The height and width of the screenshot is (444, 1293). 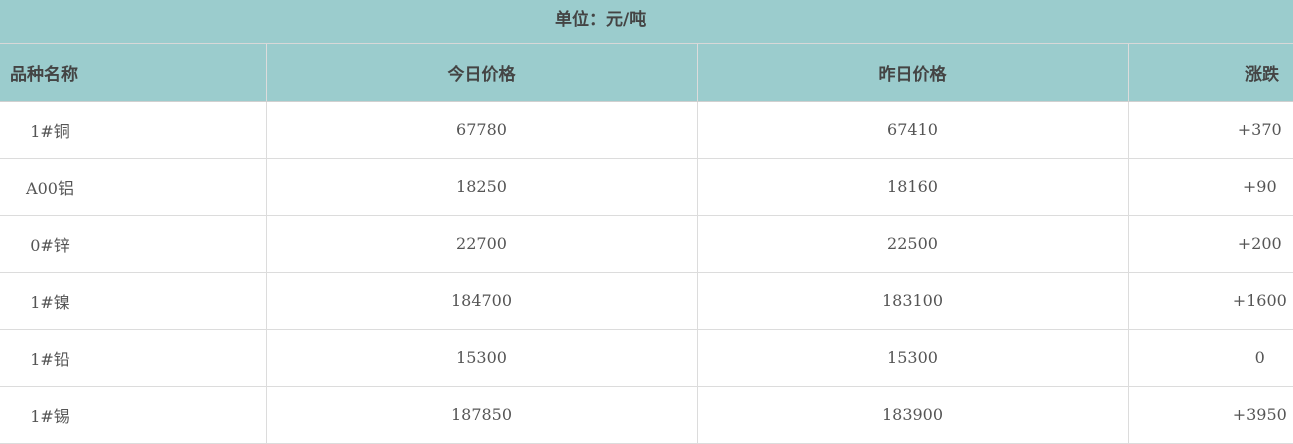 What do you see at coordinates (482, 415) in the screenshot?
I see `cell-today-price: 187850` at bounding box center [482, 415].